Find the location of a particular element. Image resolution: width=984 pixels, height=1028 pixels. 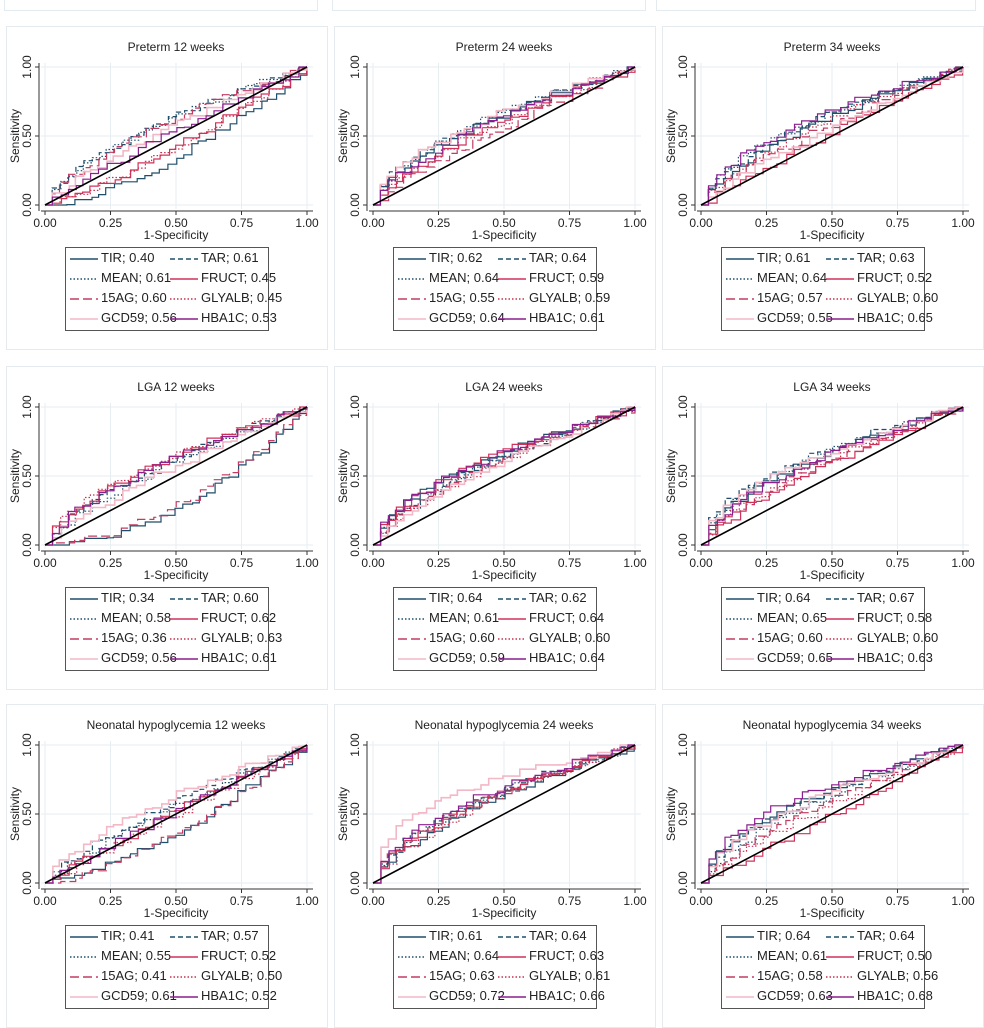

legend-item-fruct: FRUCT; 0.59 is located at coordinates (551, 278).